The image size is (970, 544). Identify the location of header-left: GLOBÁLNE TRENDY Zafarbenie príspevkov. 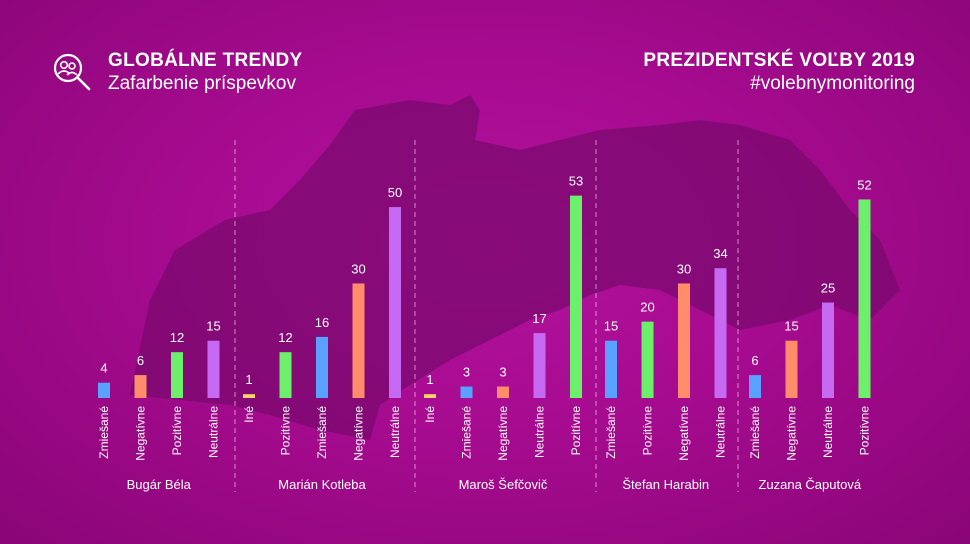
(176, 73).